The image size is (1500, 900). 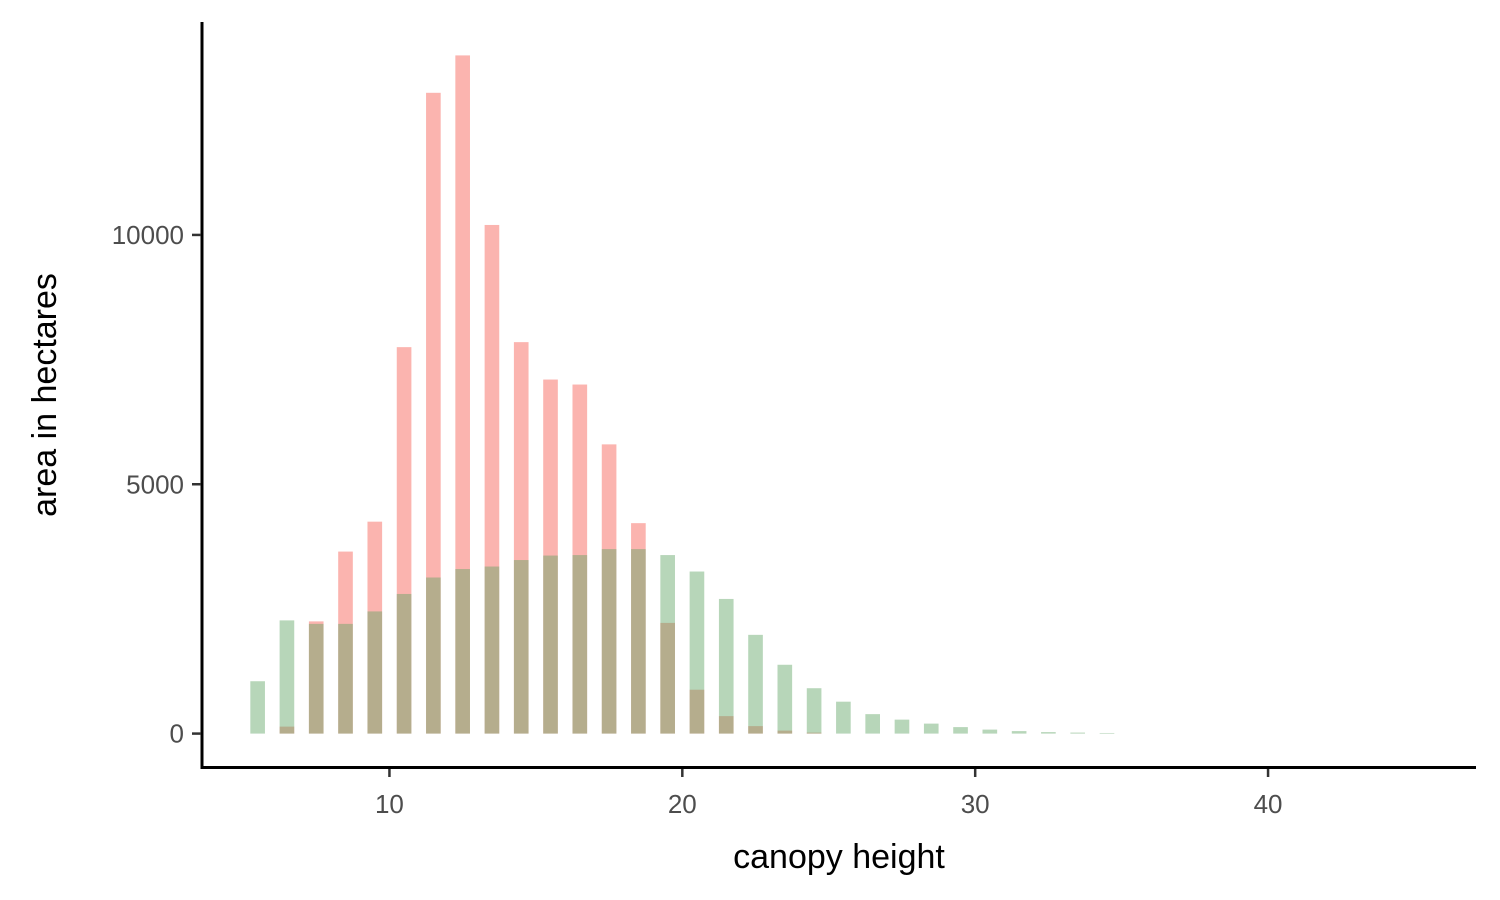 I want to click on x-tick-label: 30, so click(x=975, y=804).